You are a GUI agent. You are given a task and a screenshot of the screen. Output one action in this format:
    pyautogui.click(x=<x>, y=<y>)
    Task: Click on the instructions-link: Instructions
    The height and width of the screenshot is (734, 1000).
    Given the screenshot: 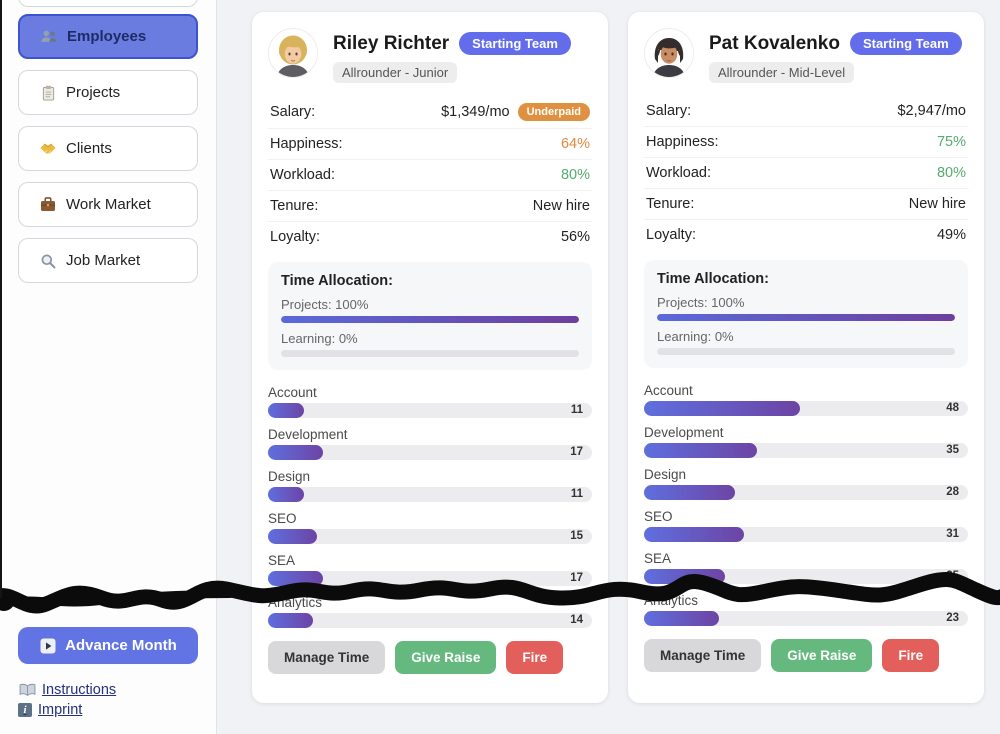 What is the action you would take?
    pyautogui.click(x=67, y=689)
    